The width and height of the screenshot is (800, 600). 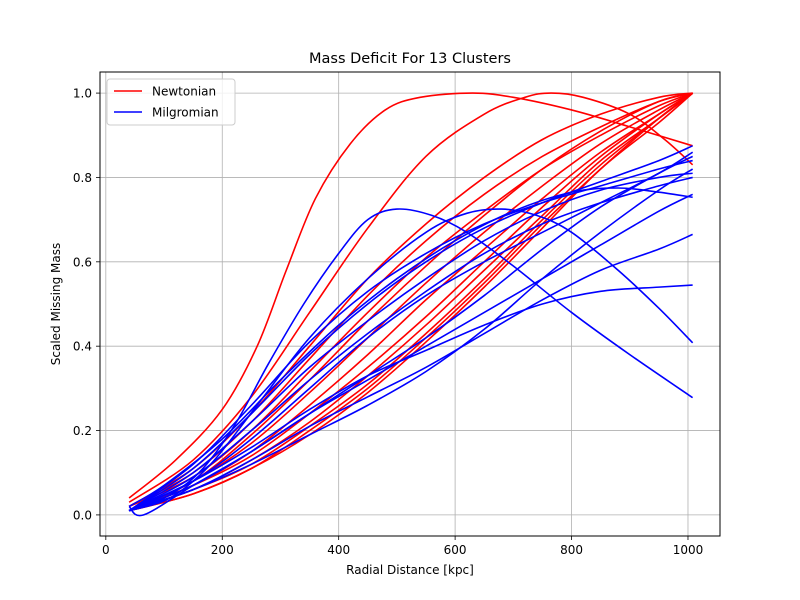 I want to click on legend: Newtonian Milgromian, so click(x=171, y=102).